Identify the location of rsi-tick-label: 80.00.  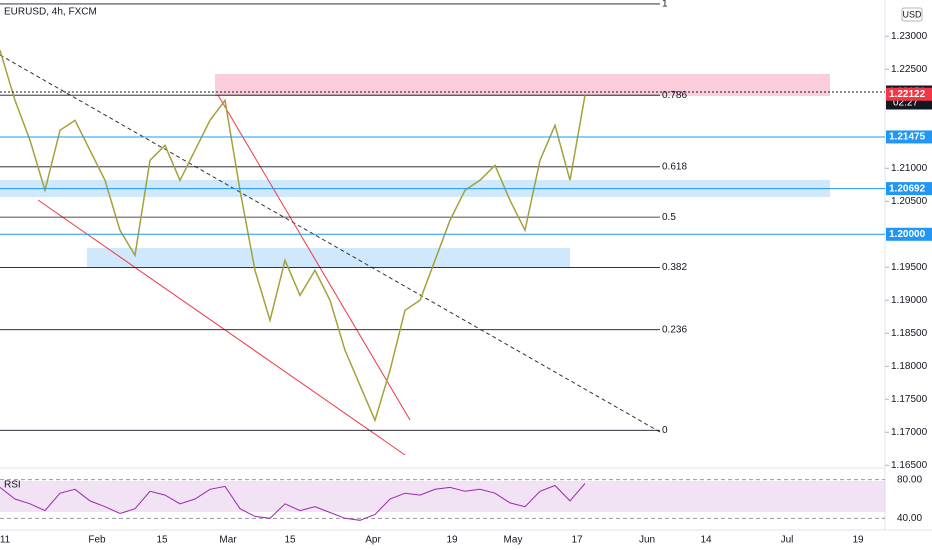
(909, 479).